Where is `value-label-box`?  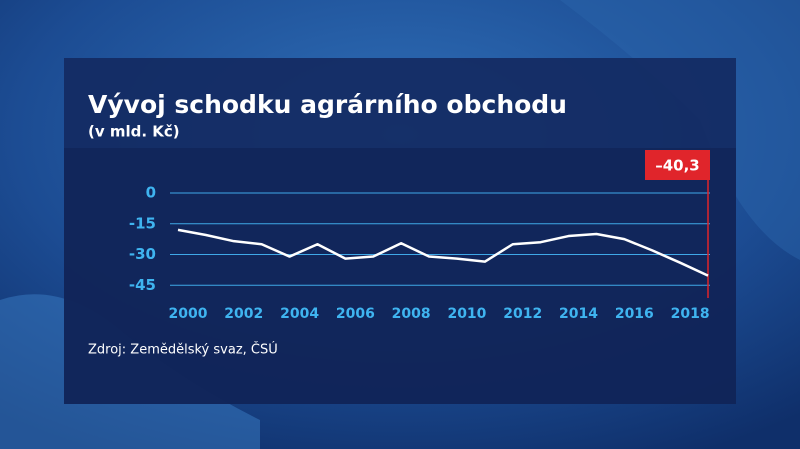
value-label-box is located at coordinates (677, 165).